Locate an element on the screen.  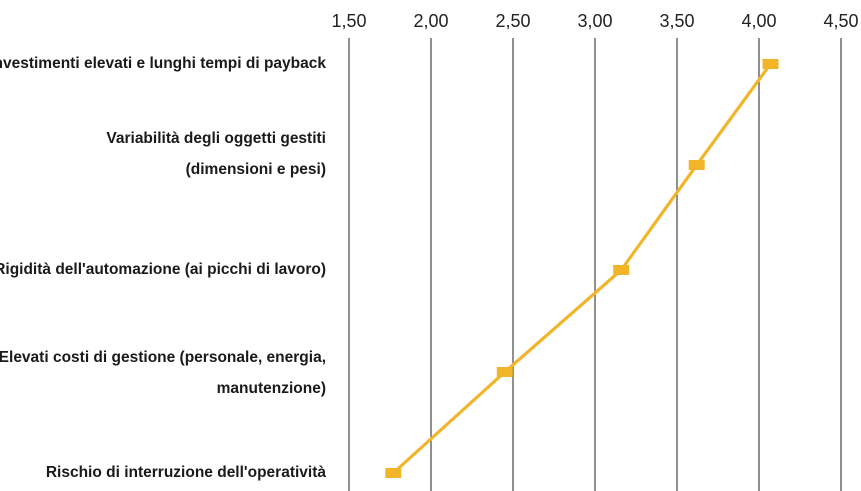
x-tick-label: 1,50 is located at coordinates (348, 21).